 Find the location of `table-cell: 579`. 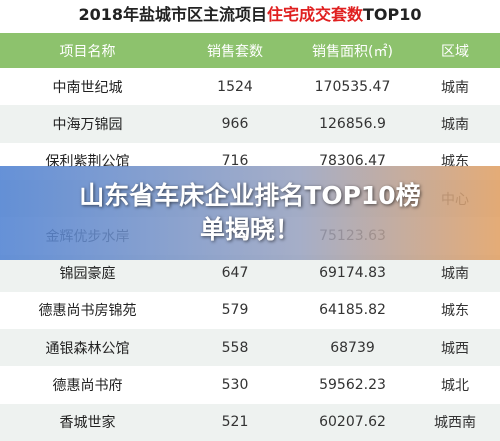

table-cell: 579 is located at coordinates (235, 310).